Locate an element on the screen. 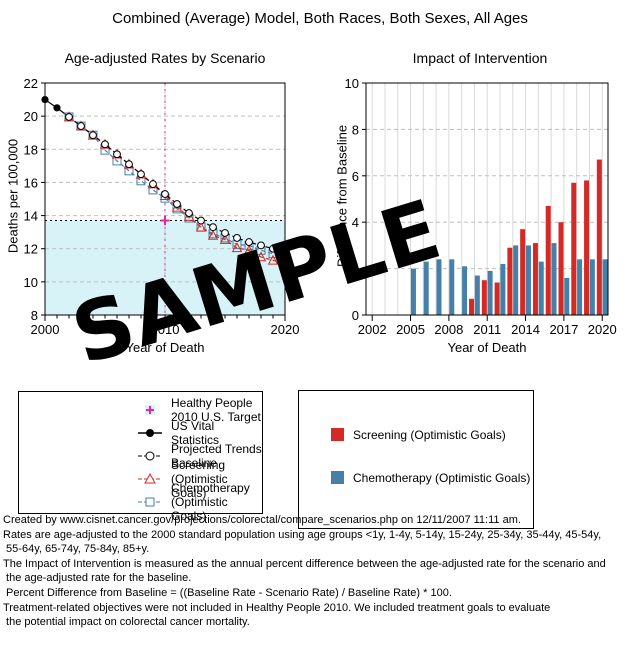  bar-chemotherapy-2007 is located at coordinates (439, 287).